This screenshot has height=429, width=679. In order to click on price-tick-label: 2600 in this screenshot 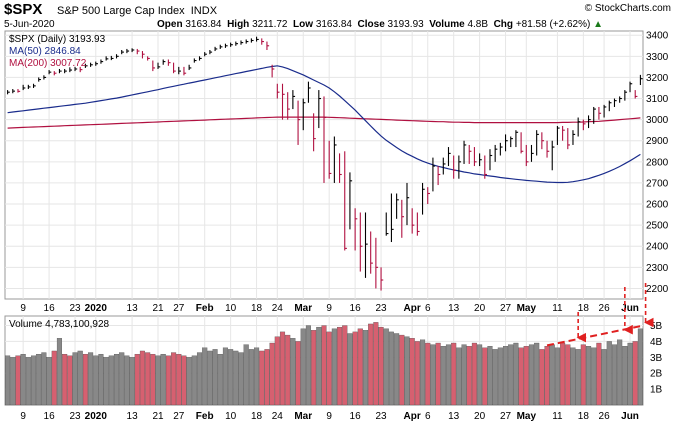, I will do `click(657, 205)`.